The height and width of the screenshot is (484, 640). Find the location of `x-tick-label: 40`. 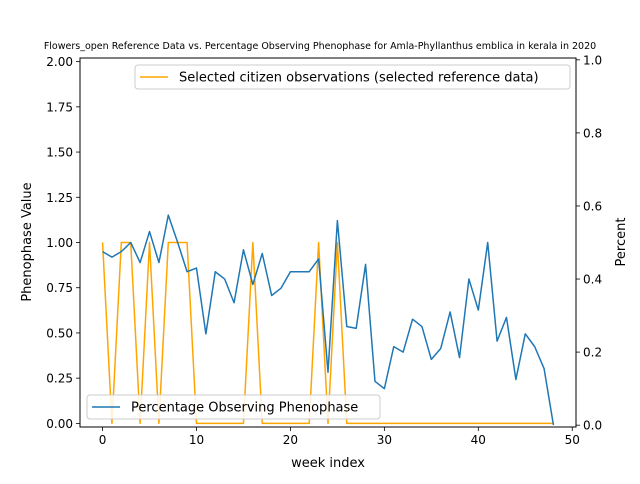

x-tick-label: 40 is located at coordinates (478, 440).